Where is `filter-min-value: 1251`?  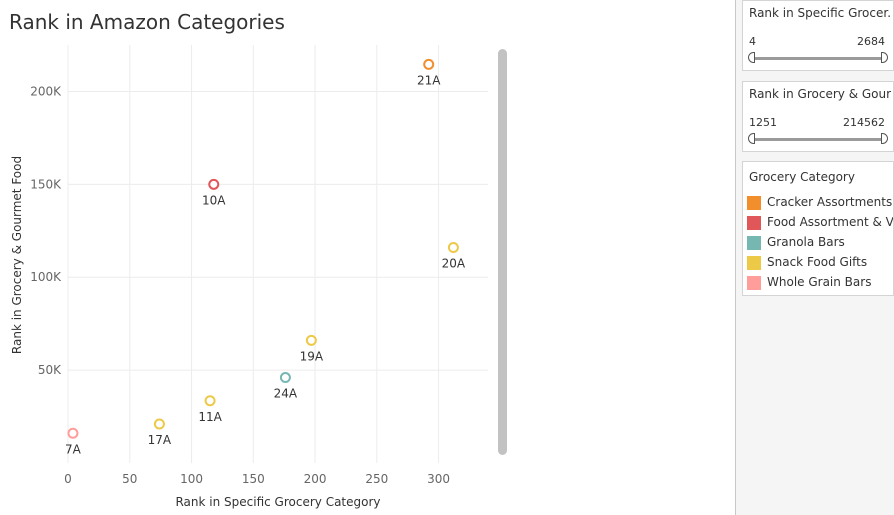 filter-min-value: 1251 is located at coordinates (763, 122).